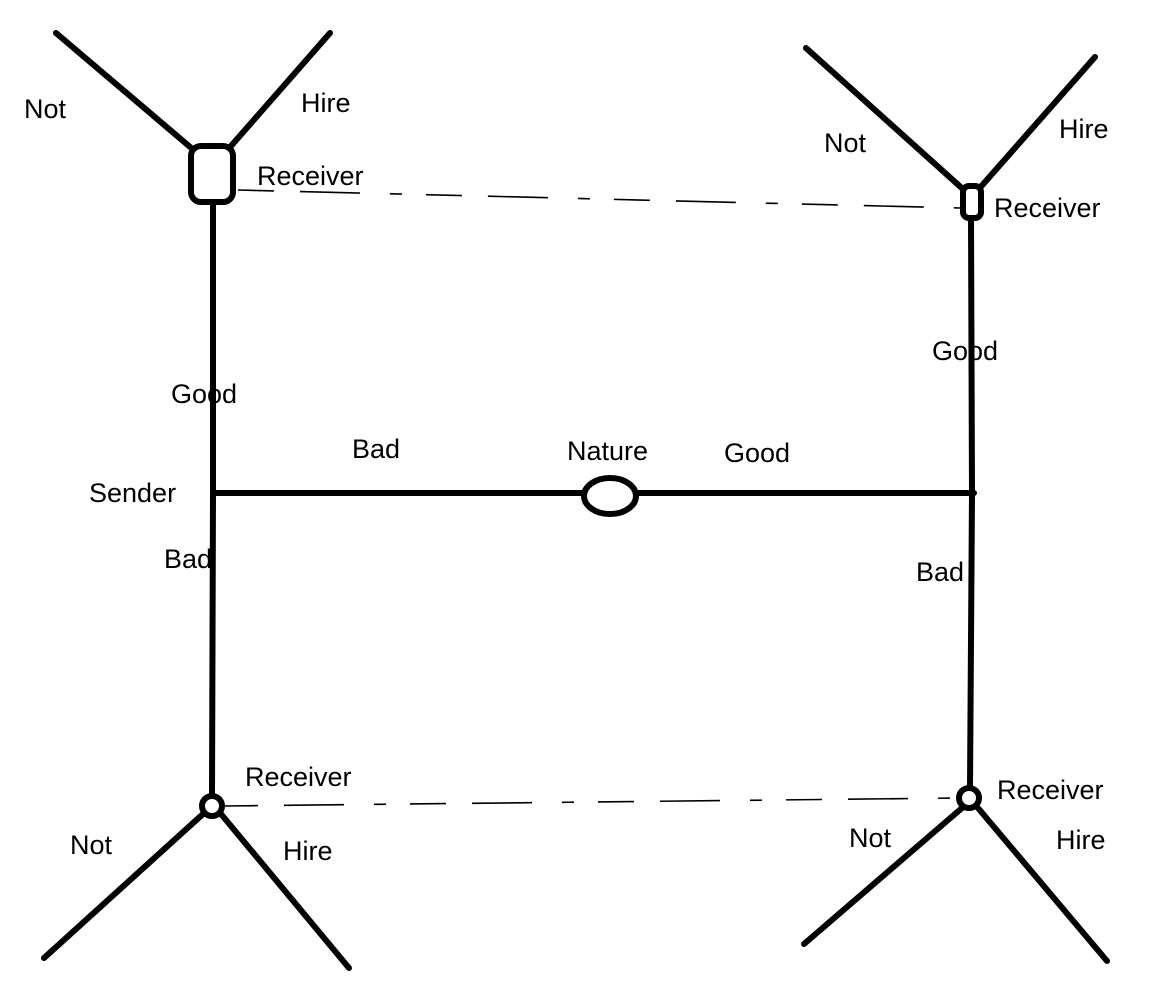 The width and height of the screenshot is (1154, 1004). I want to click on top-right-receiver-label: Receiver, so click(1047, 208).